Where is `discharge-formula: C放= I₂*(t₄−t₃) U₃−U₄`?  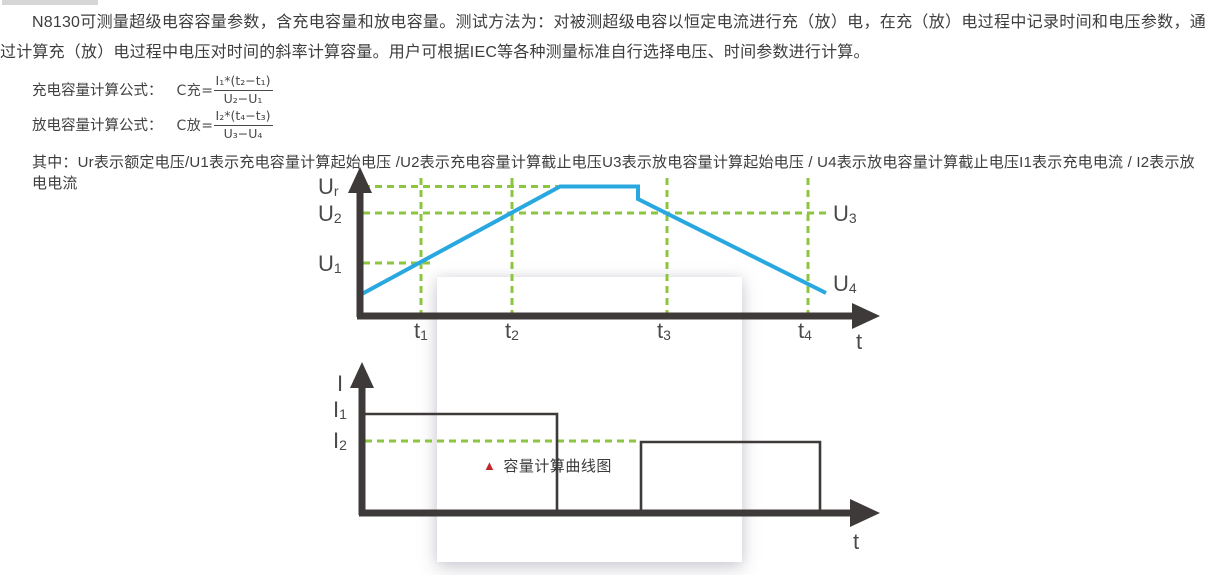 discharge-formula: C放= I₂*(t₄−t₃) U₃−U₄ is located at coordinates (225, 124).